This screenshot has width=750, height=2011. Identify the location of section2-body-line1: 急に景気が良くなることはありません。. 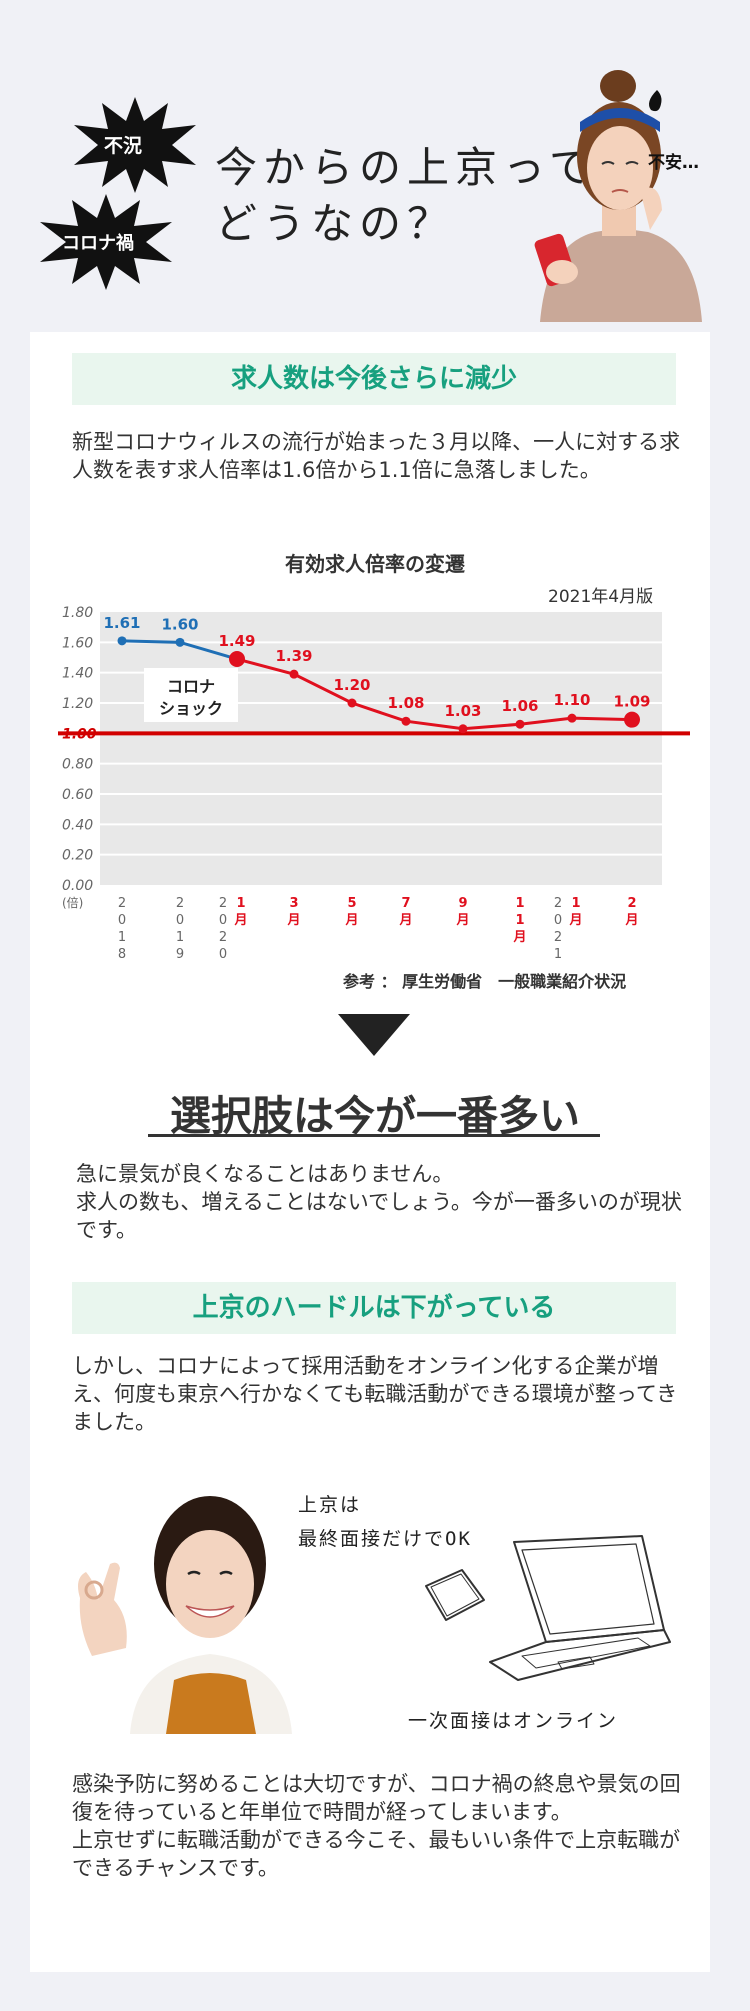
(265, 1174).